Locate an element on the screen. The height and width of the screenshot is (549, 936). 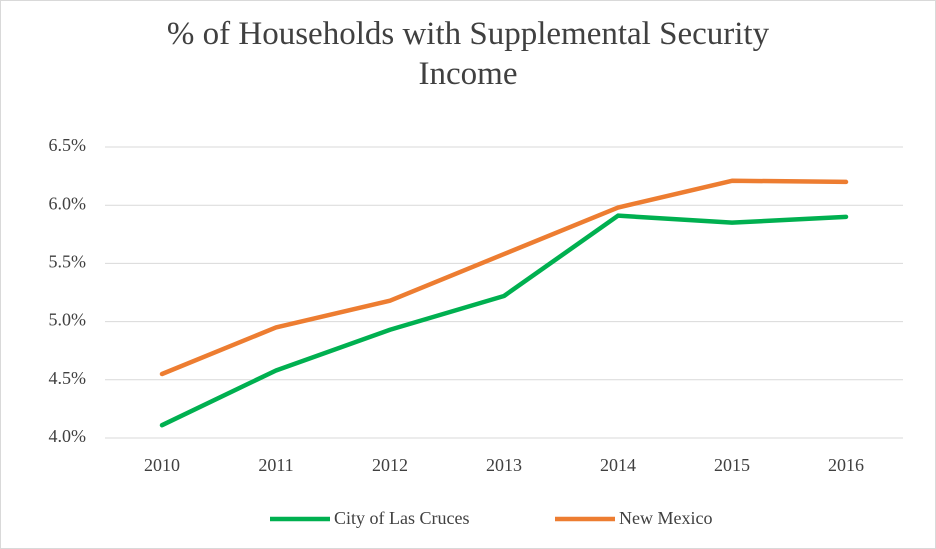
x-tick-label: 2012 is located at coordinates (390, 465).